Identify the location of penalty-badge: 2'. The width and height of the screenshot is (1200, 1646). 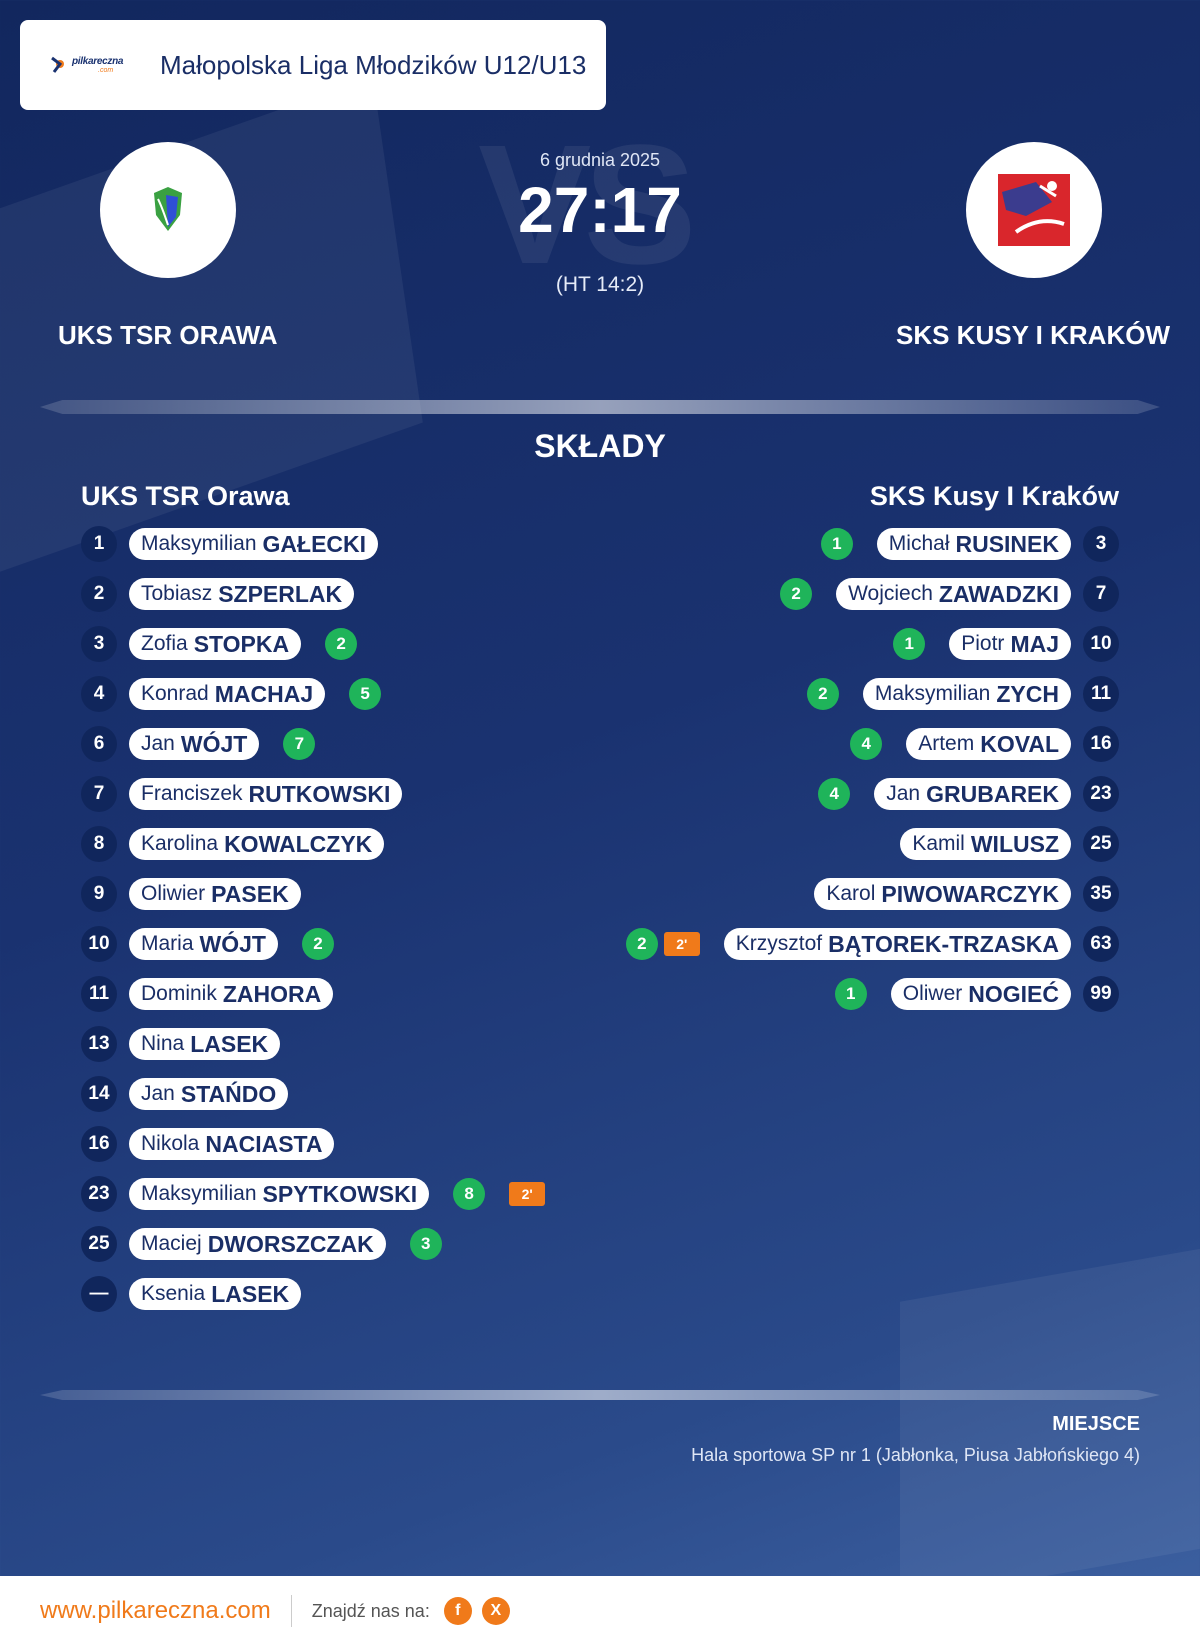
(681, 944).